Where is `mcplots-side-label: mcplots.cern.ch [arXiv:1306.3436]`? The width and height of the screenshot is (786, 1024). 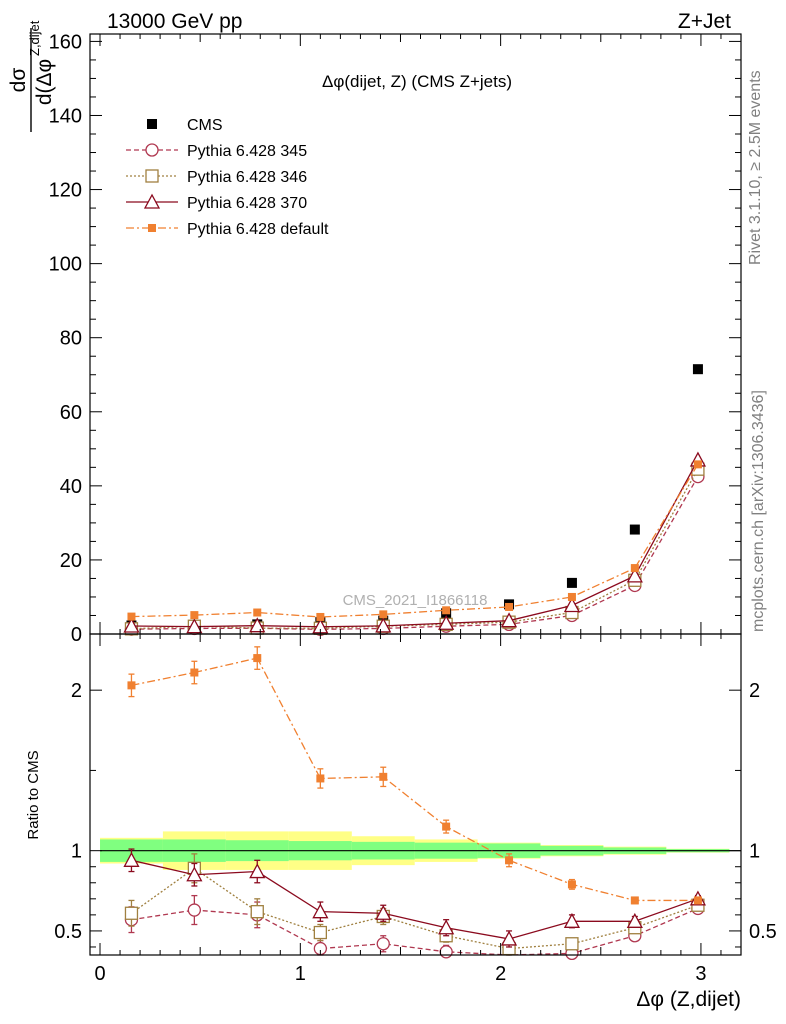 mcplots-side-label: mcplots.cern.ch [arXiv:1306.3436] is located at coordinates (758, 511).